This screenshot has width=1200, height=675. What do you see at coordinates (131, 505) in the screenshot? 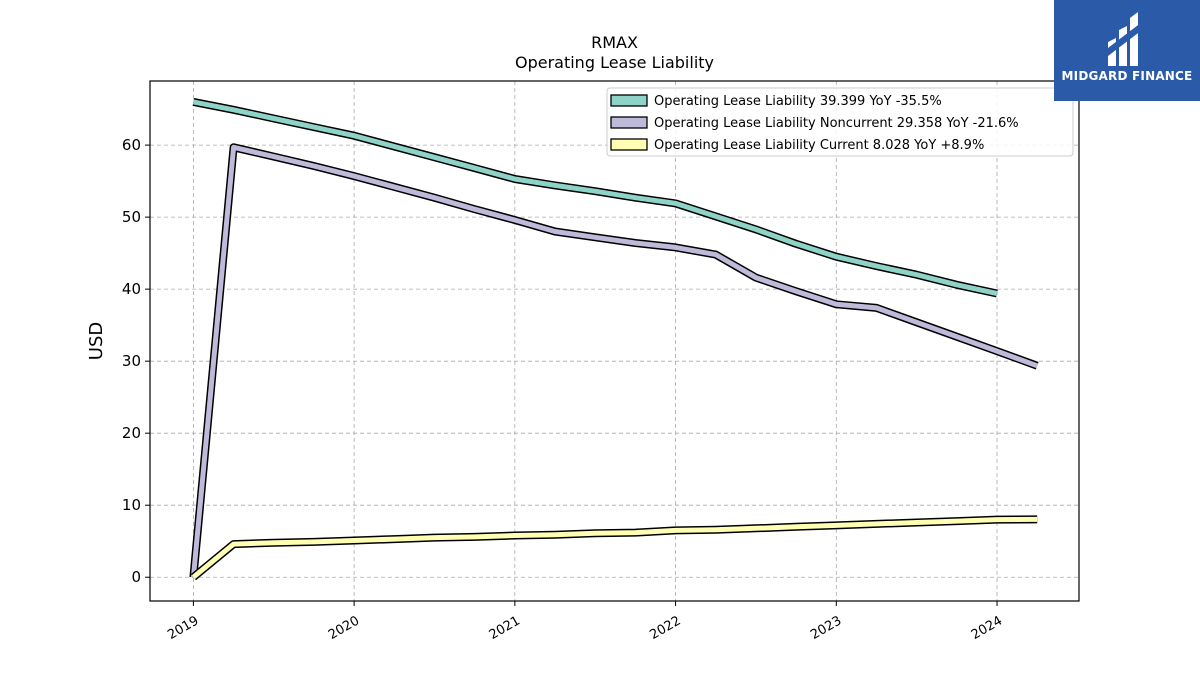
I see `y-tick-label: 10` at bounding box center [131, 505].